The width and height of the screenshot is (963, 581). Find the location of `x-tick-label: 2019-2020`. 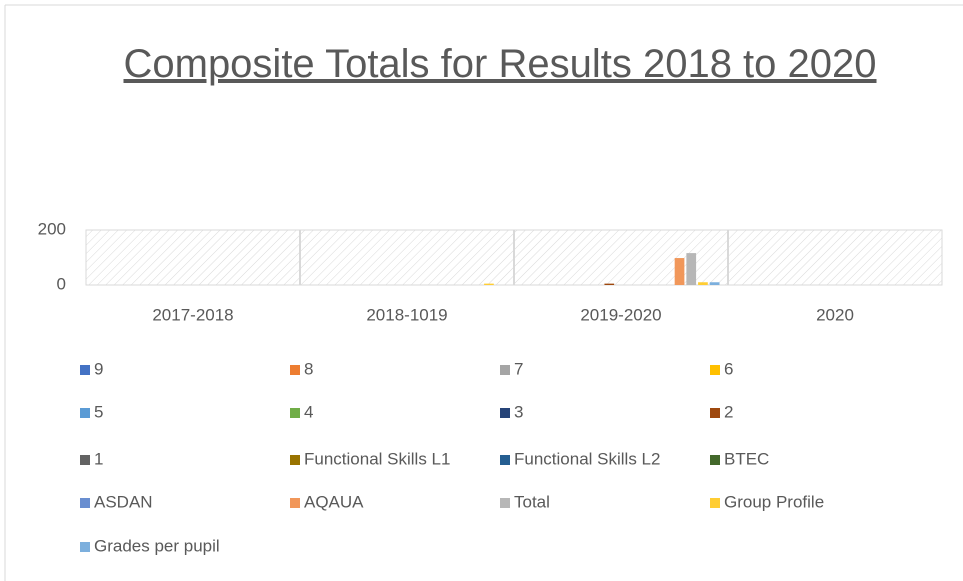

x-tick-label: 2019-2020 is located at coordinates (620, 314).